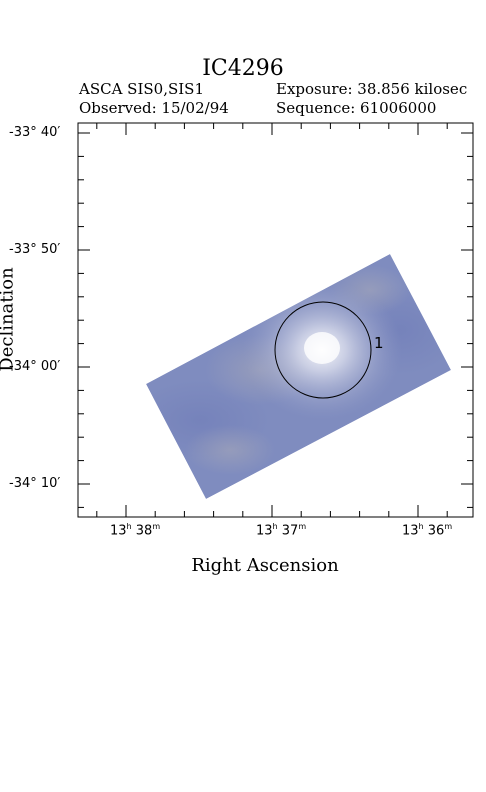 The height and width of the screenshot is (792, 486). I want to click on x-axis-title: Right Ascension, so click(265, 565).